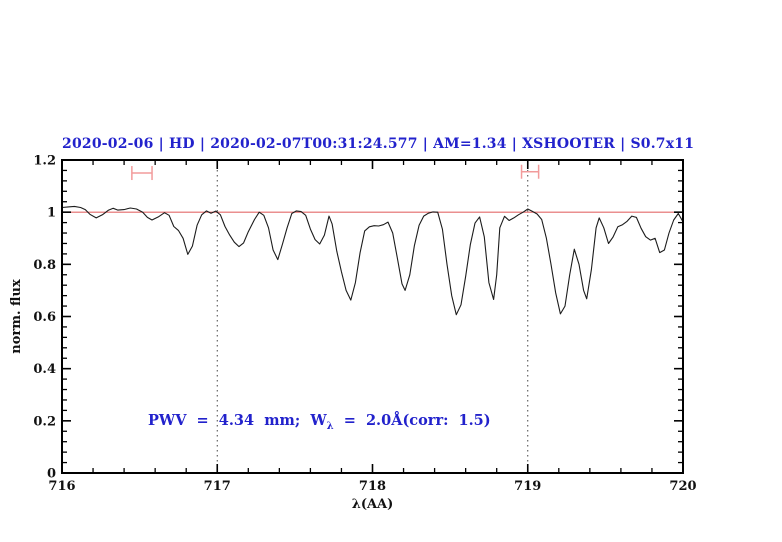 The width and height of the screenshot is (782, 542). I want to click on x-tick-label: 717, so click(217, 486).